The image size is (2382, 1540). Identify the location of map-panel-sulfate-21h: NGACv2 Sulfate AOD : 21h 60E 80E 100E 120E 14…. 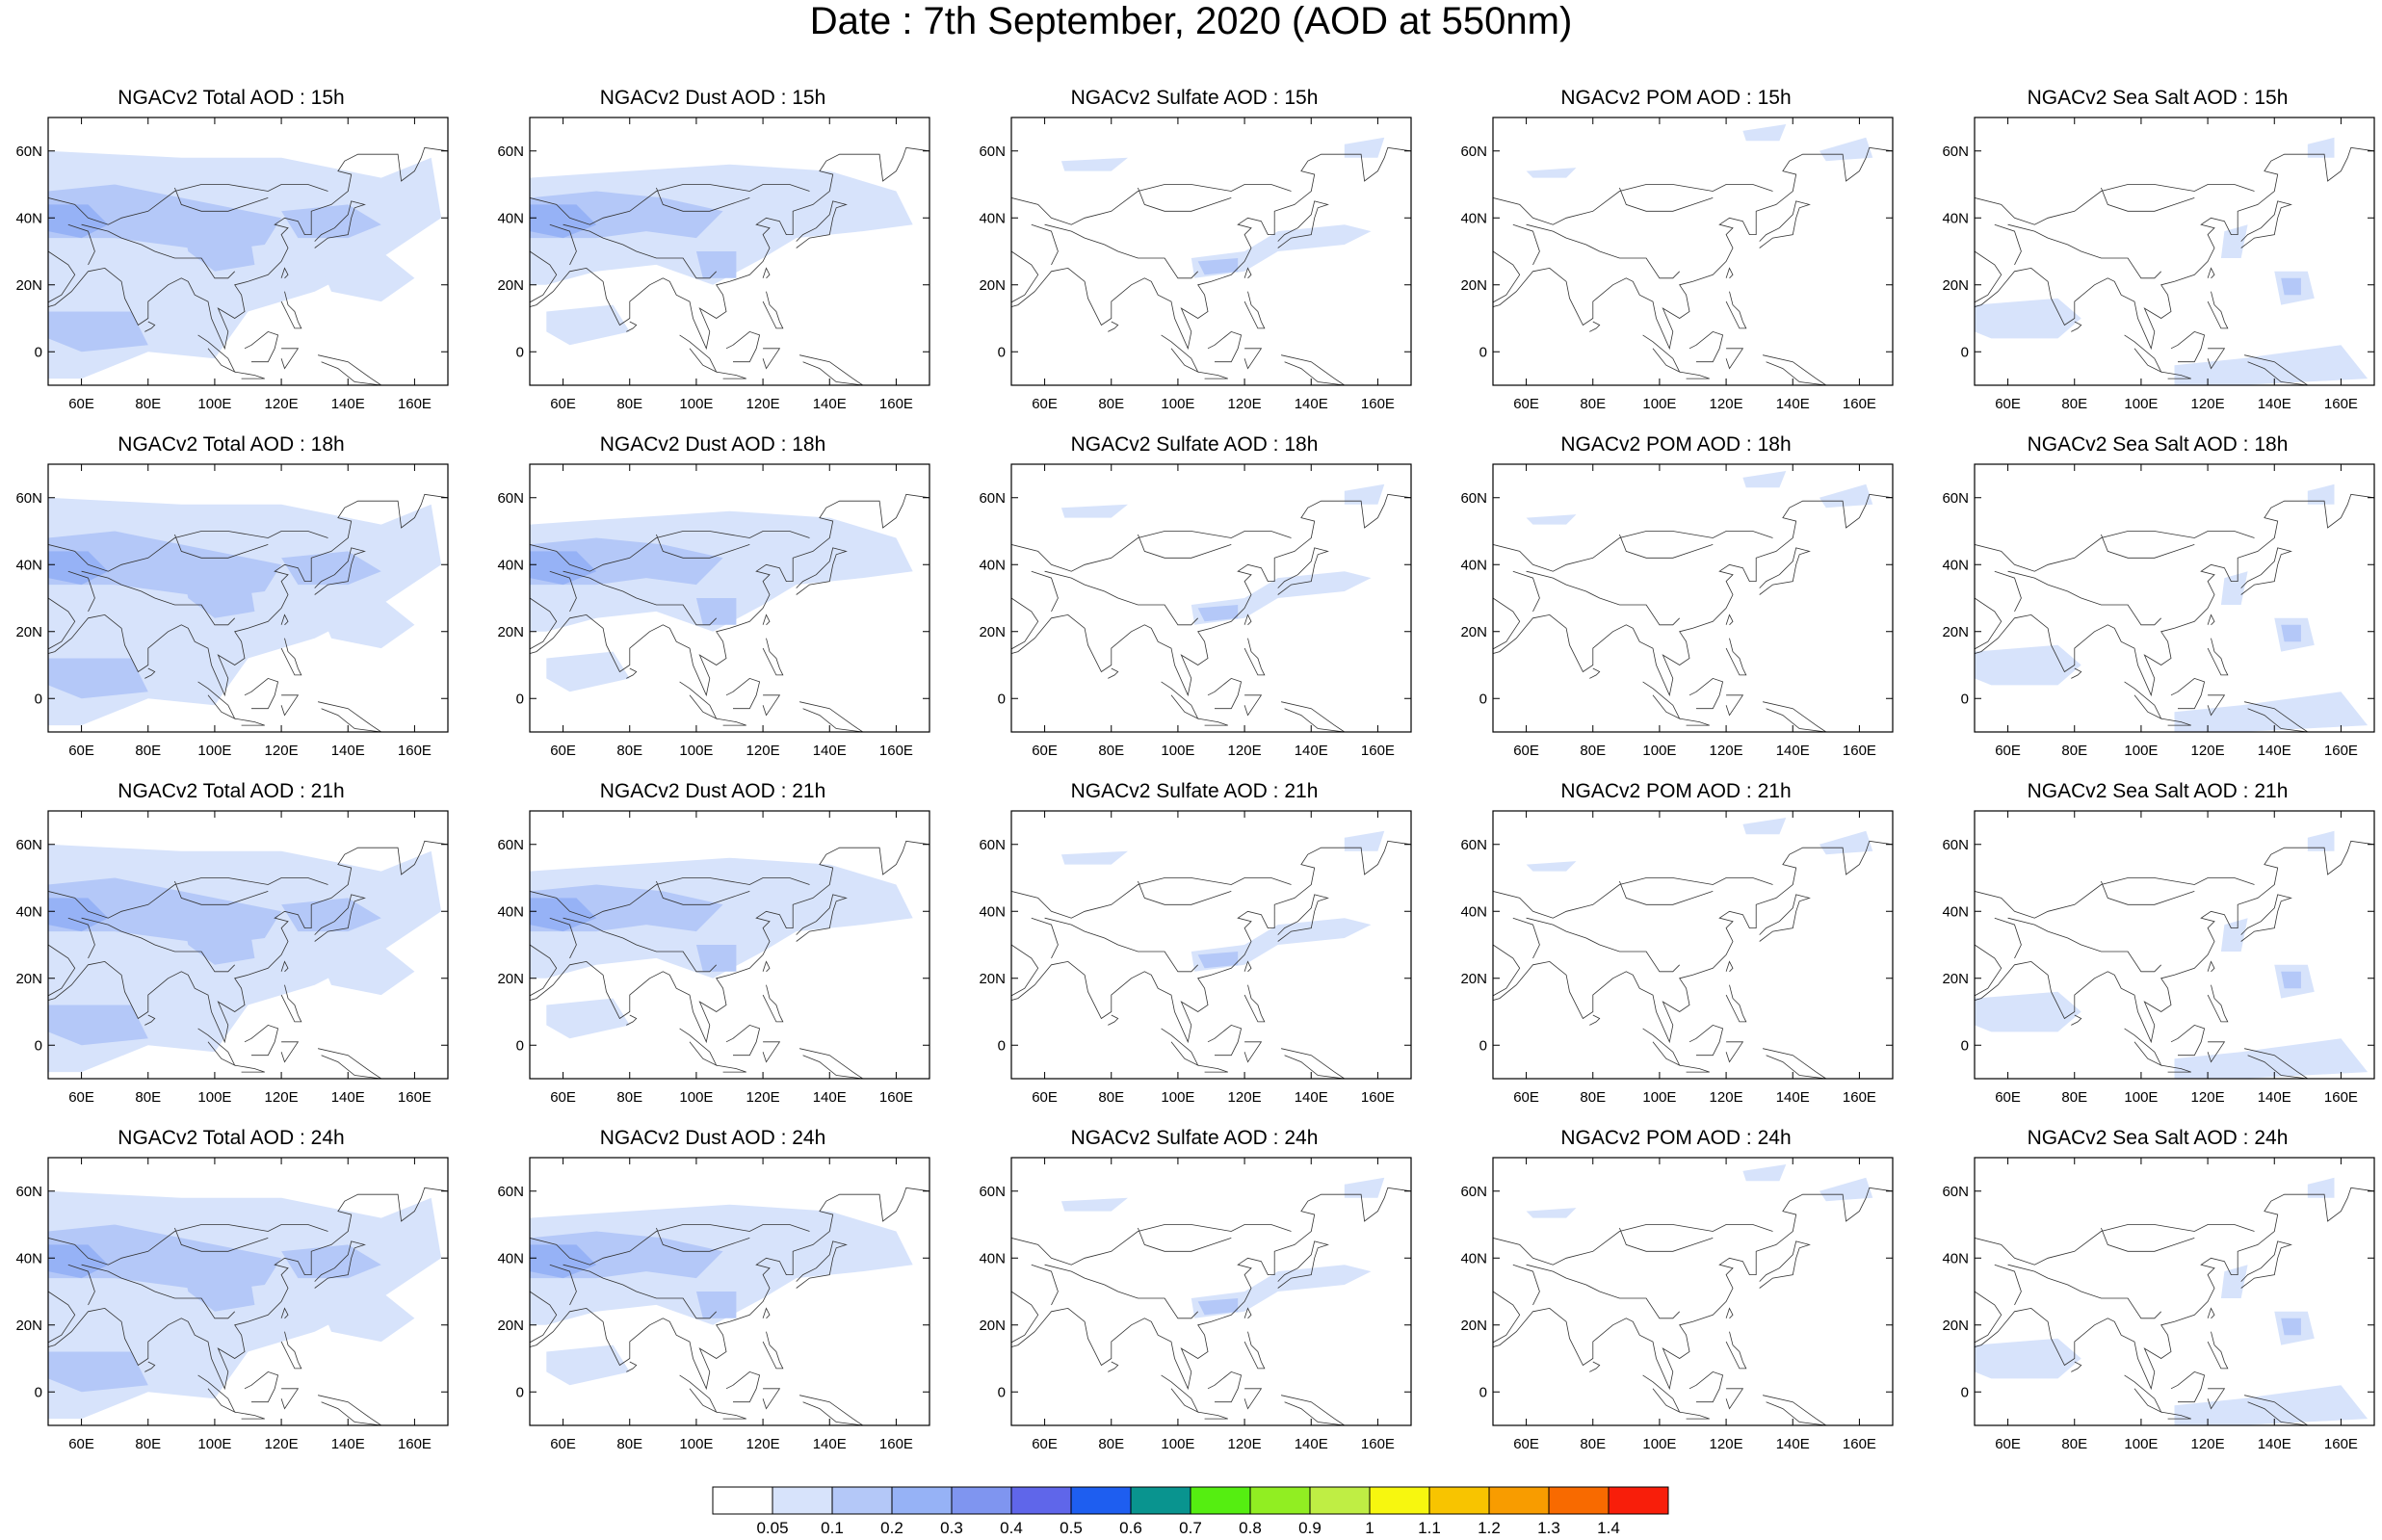
(1195, 948).